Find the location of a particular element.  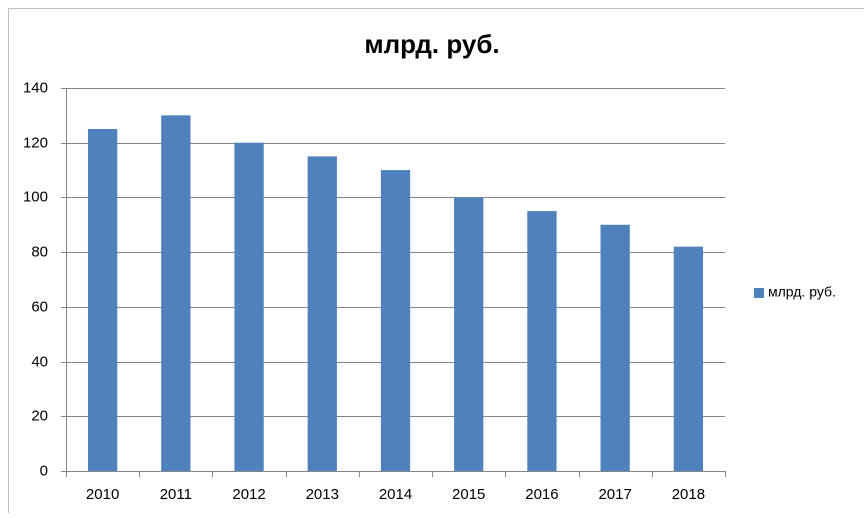

y-tick-label: 20 is located at coordinates (39, 415).